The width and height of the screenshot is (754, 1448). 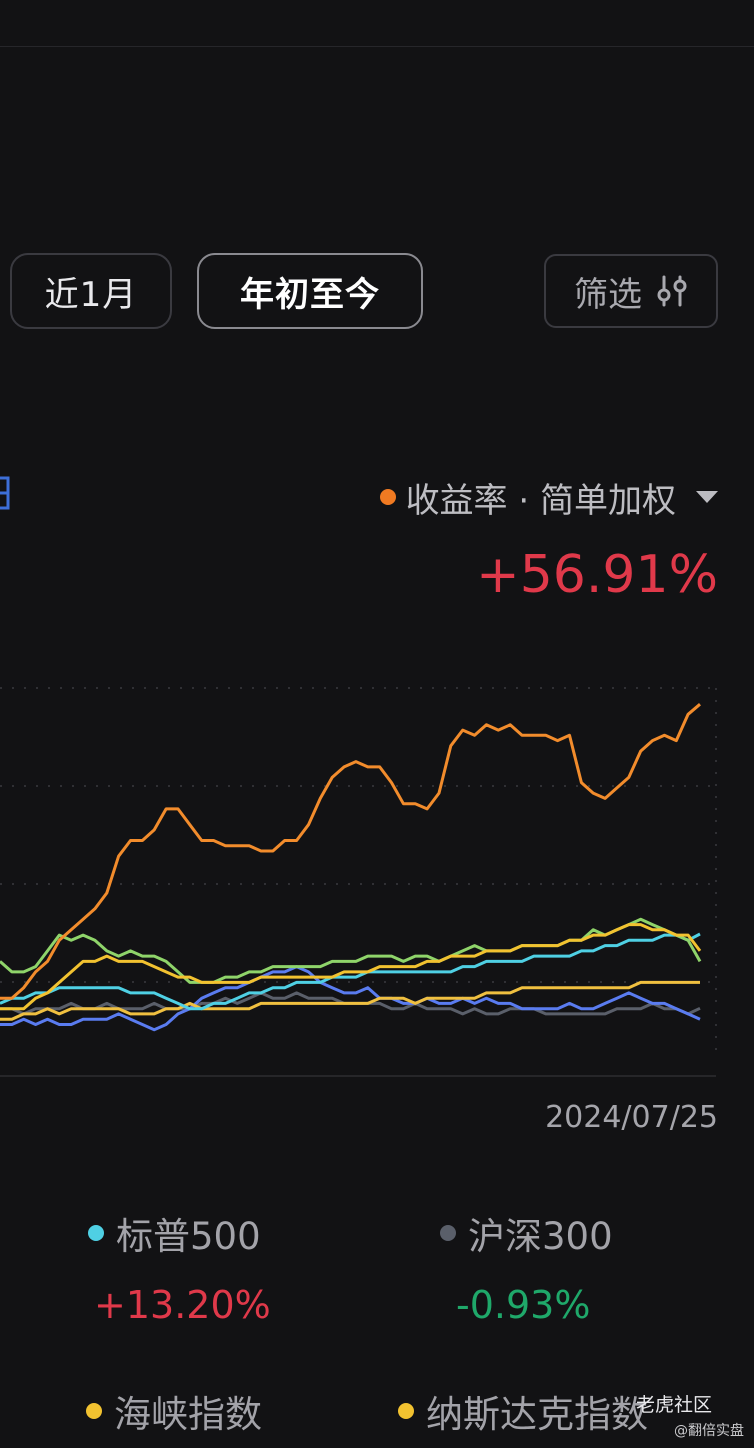 What do you see at coordinates (94, 1411) in the screenshot?
I see `legend-dot-strait-index` at bounding box center [94, 1411].